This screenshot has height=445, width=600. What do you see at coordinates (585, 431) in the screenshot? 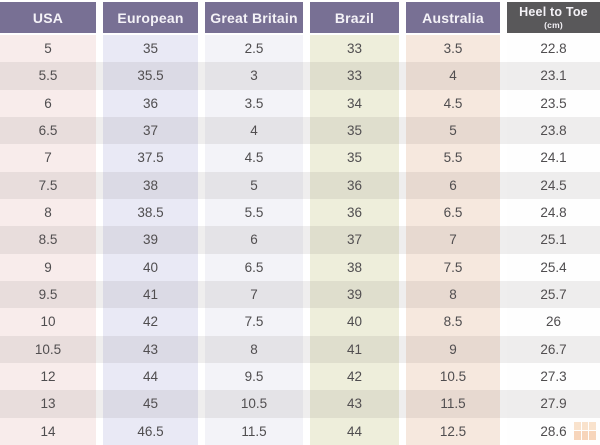
I see `watermark-logo-icon` at bounding box center [585, 431].